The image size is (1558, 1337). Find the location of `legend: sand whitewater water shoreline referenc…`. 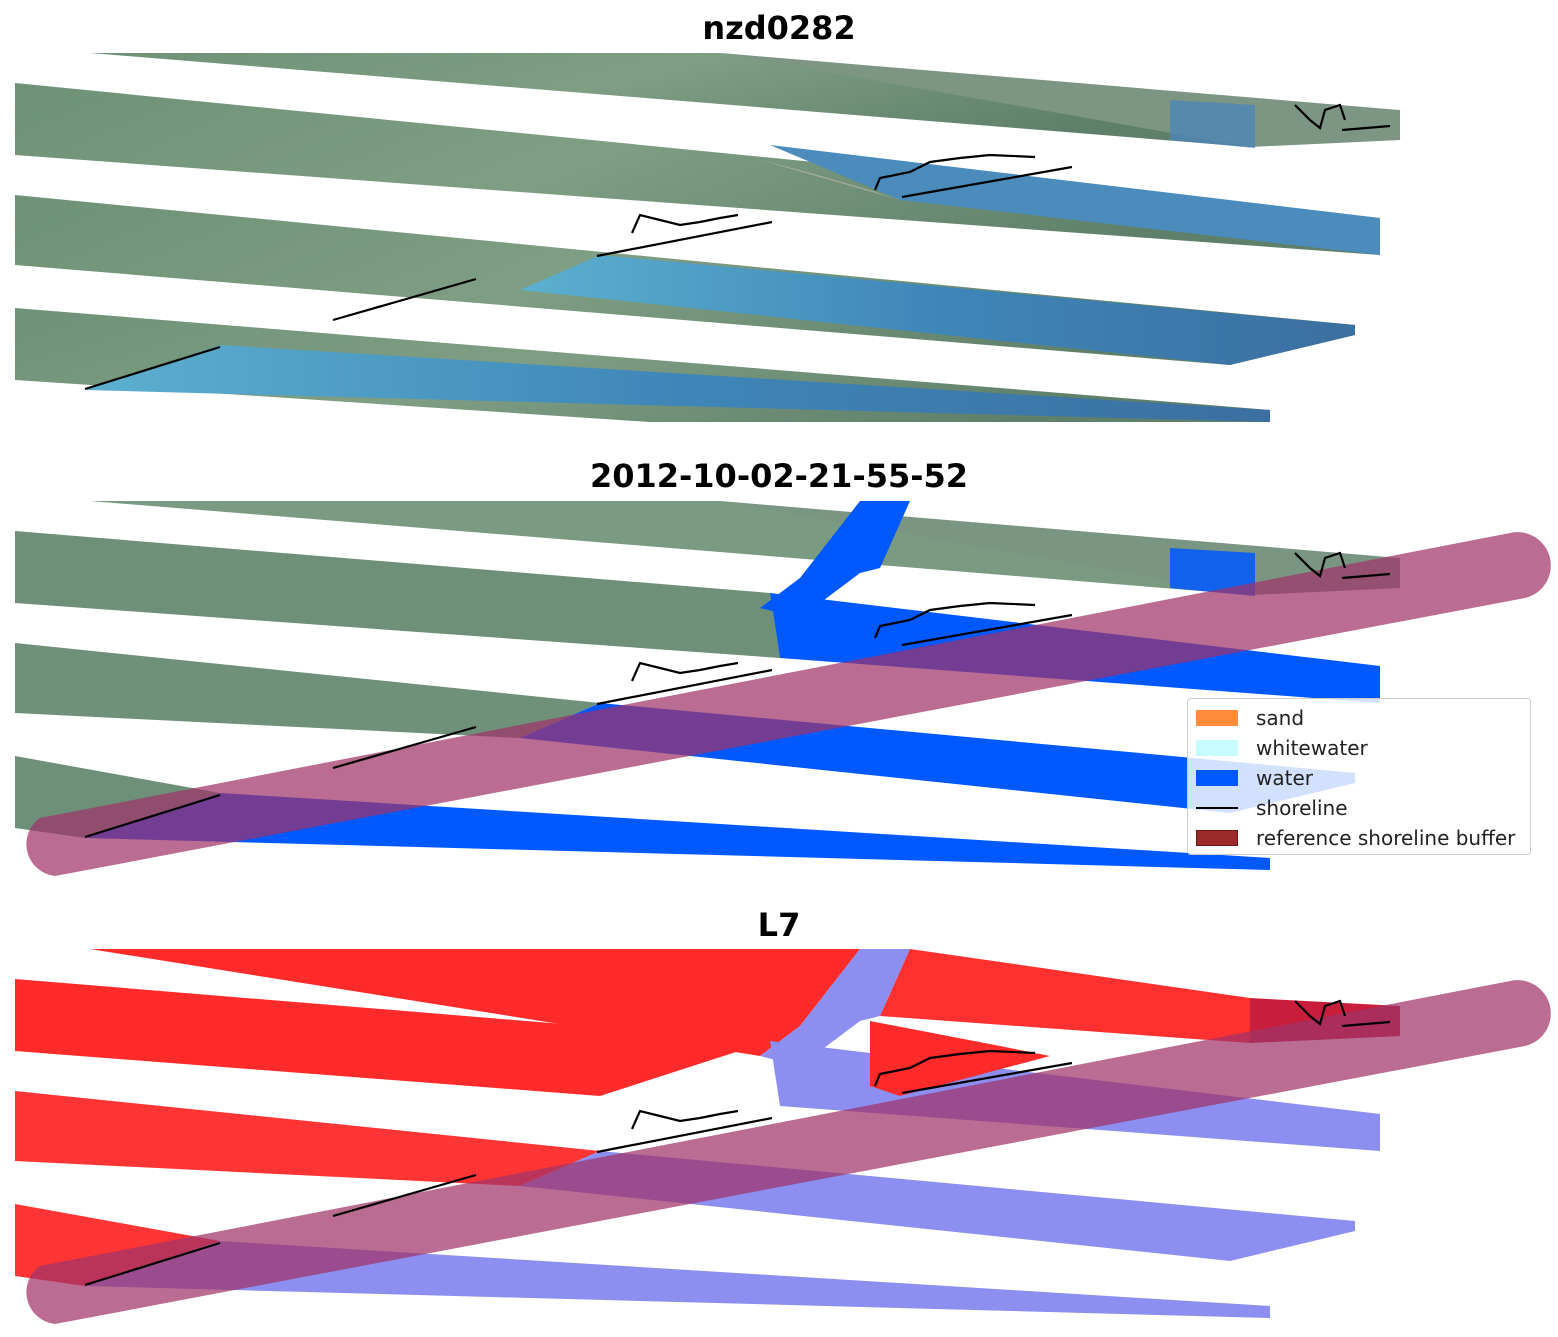

legend: sand whitewater water shoreline referenc… is located at coordinates (1359, 776).